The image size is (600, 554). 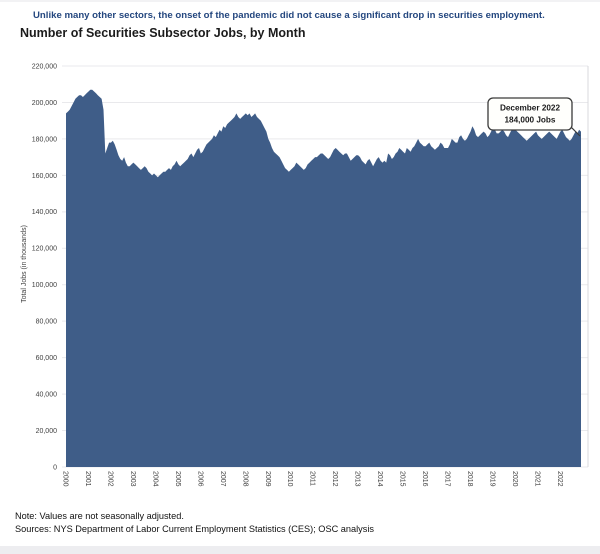 What do you see at coordinates (267, 479) in the screenshot?
I see `svg-text: 2009` at bounding box center [267, 479].